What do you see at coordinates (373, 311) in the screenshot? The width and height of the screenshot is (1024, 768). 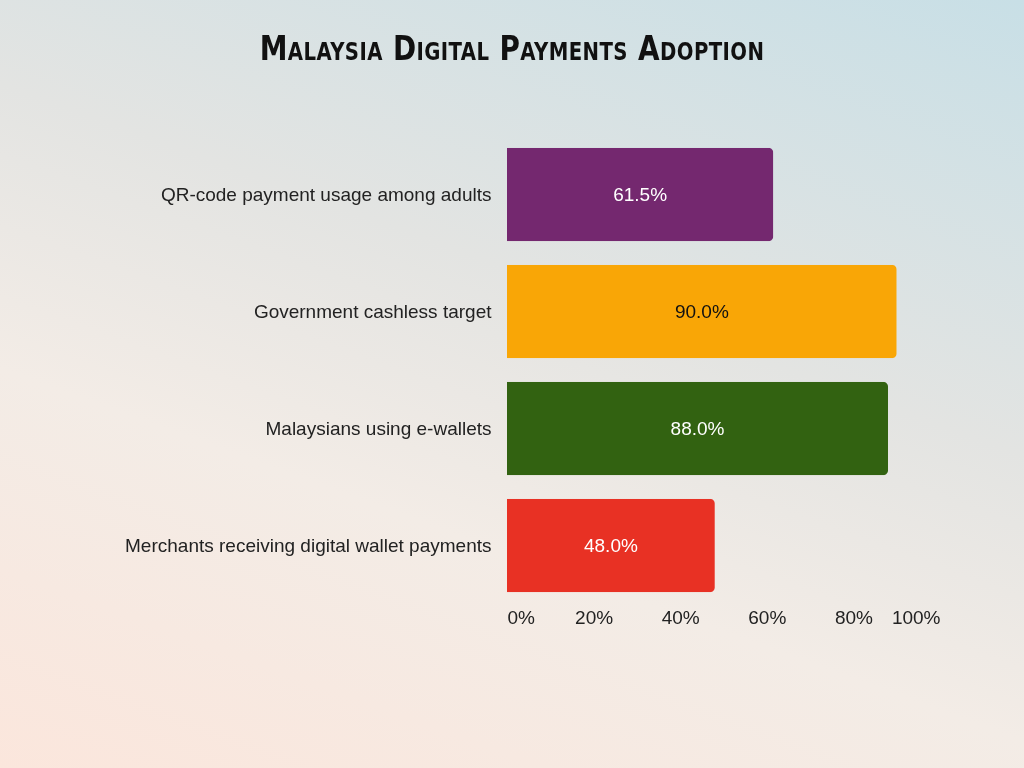 I see `y-tick-label: Government cashless target` at bounding box center [373, 311].